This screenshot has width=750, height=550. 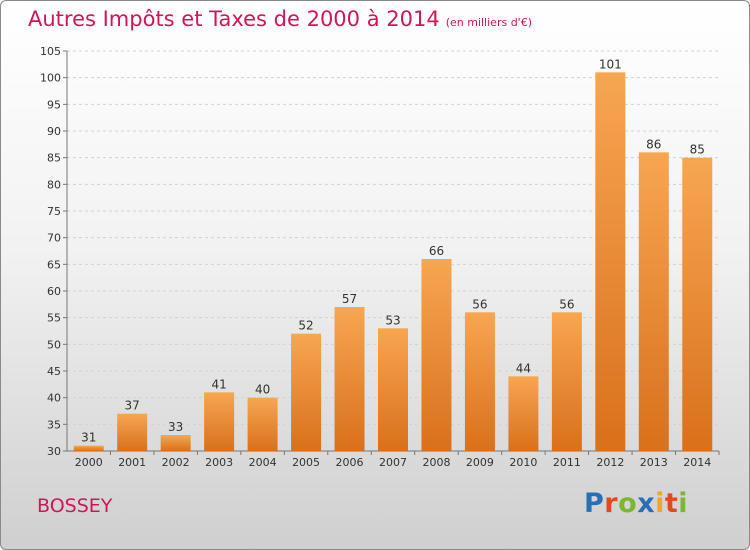 I want to click on y-tick-label: 90, so click(x=54, y=131).